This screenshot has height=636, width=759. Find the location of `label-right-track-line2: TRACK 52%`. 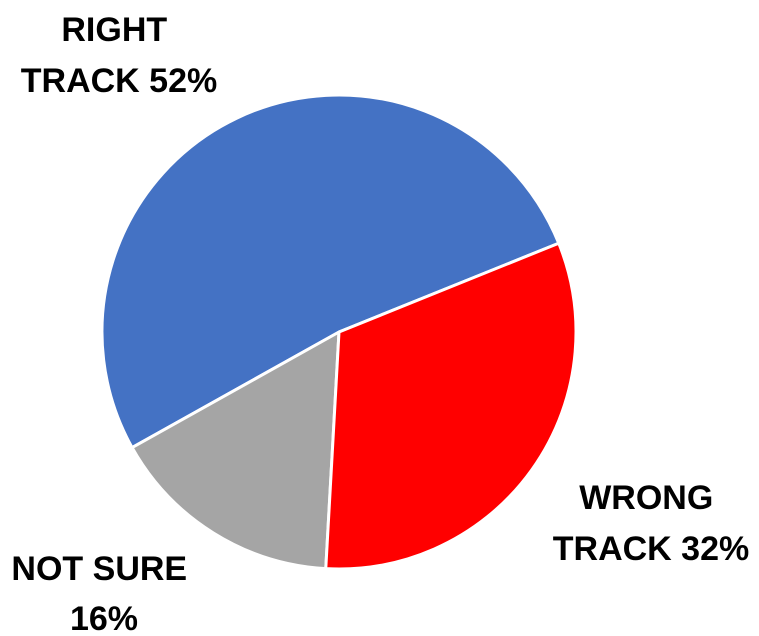

label-right-track-line2: TRACK 52% is located at coordinates (119, 81).